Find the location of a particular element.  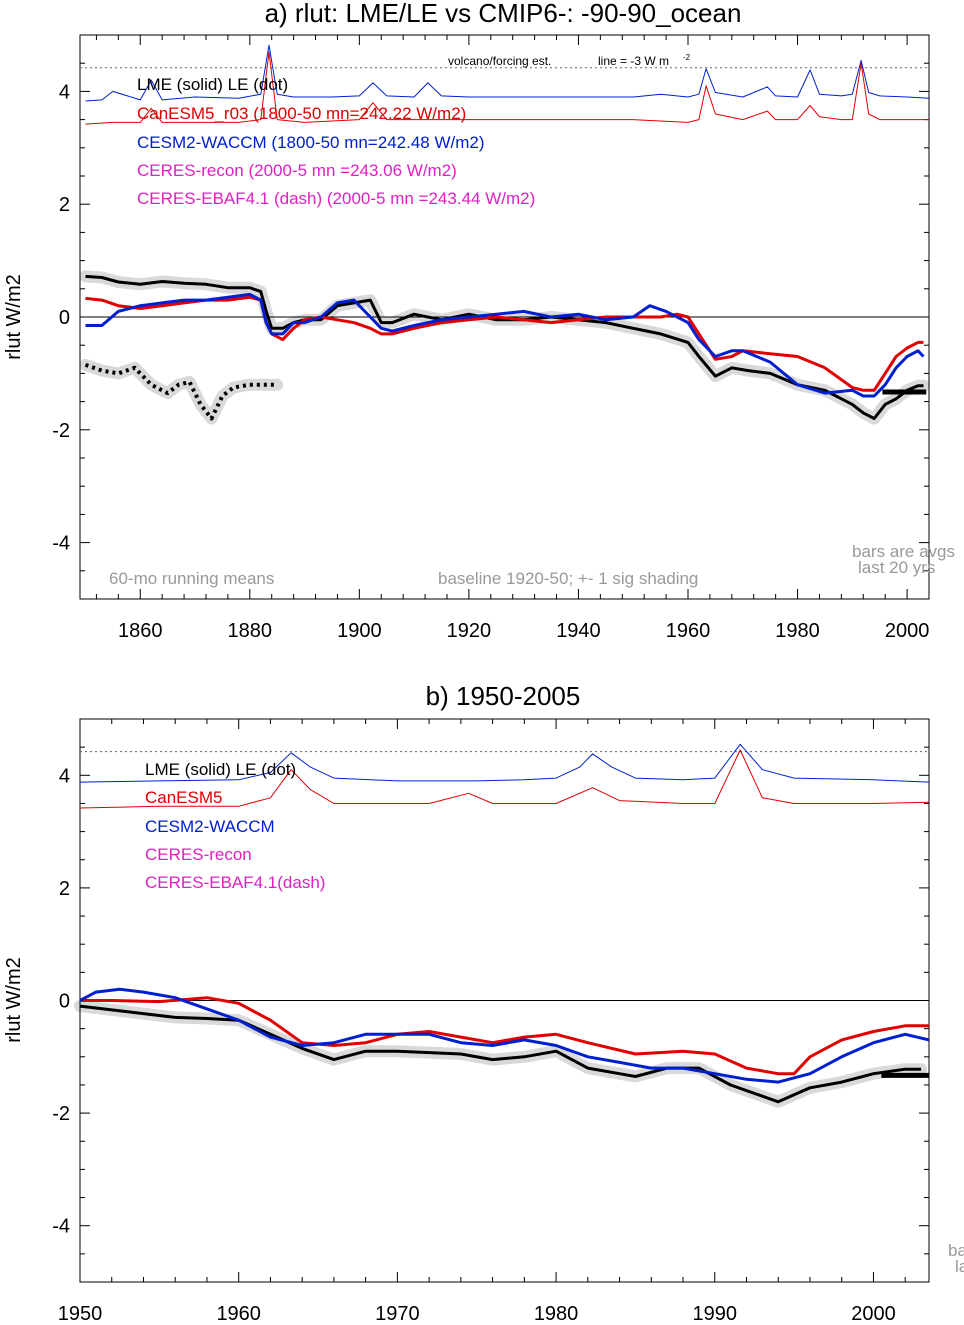

p1-xtick-label: 1970 is located at coordinates (397, 1314).